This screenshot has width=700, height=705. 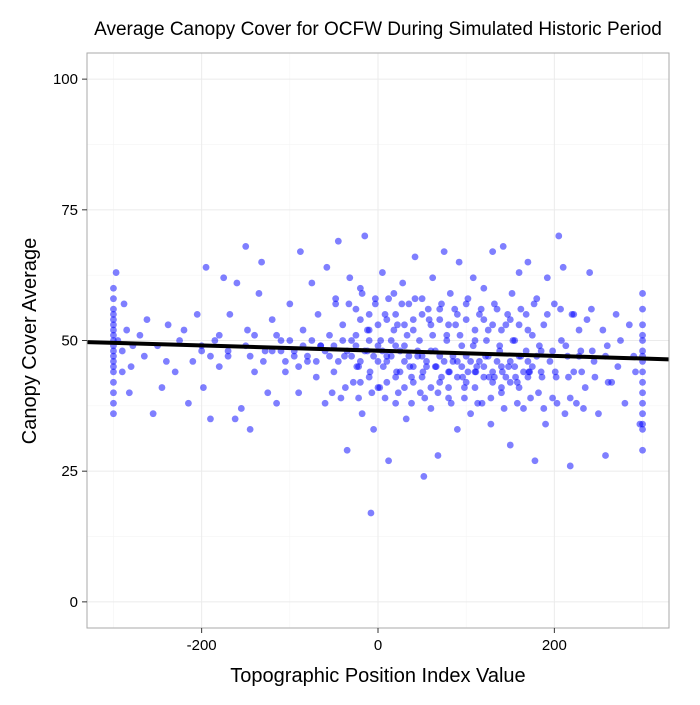 I want to click on y-tick-label: 25, so click(x=69, y=471).